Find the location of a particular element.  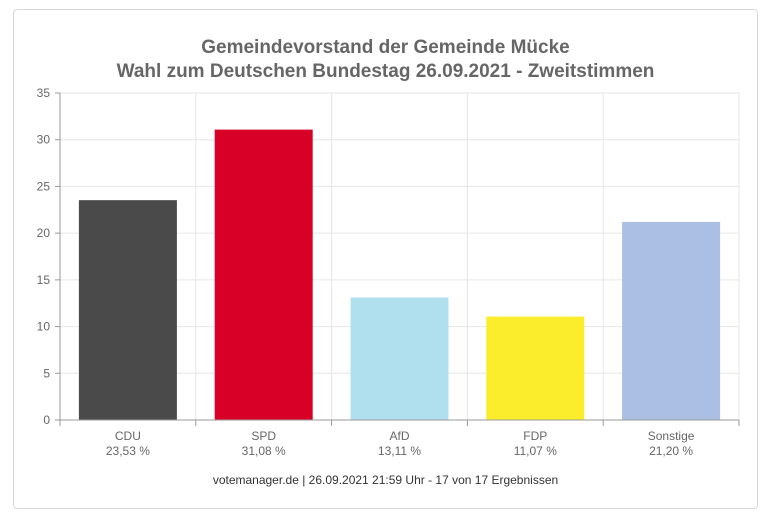

y-tick-label: 35 is located at coordinates (44, 93).